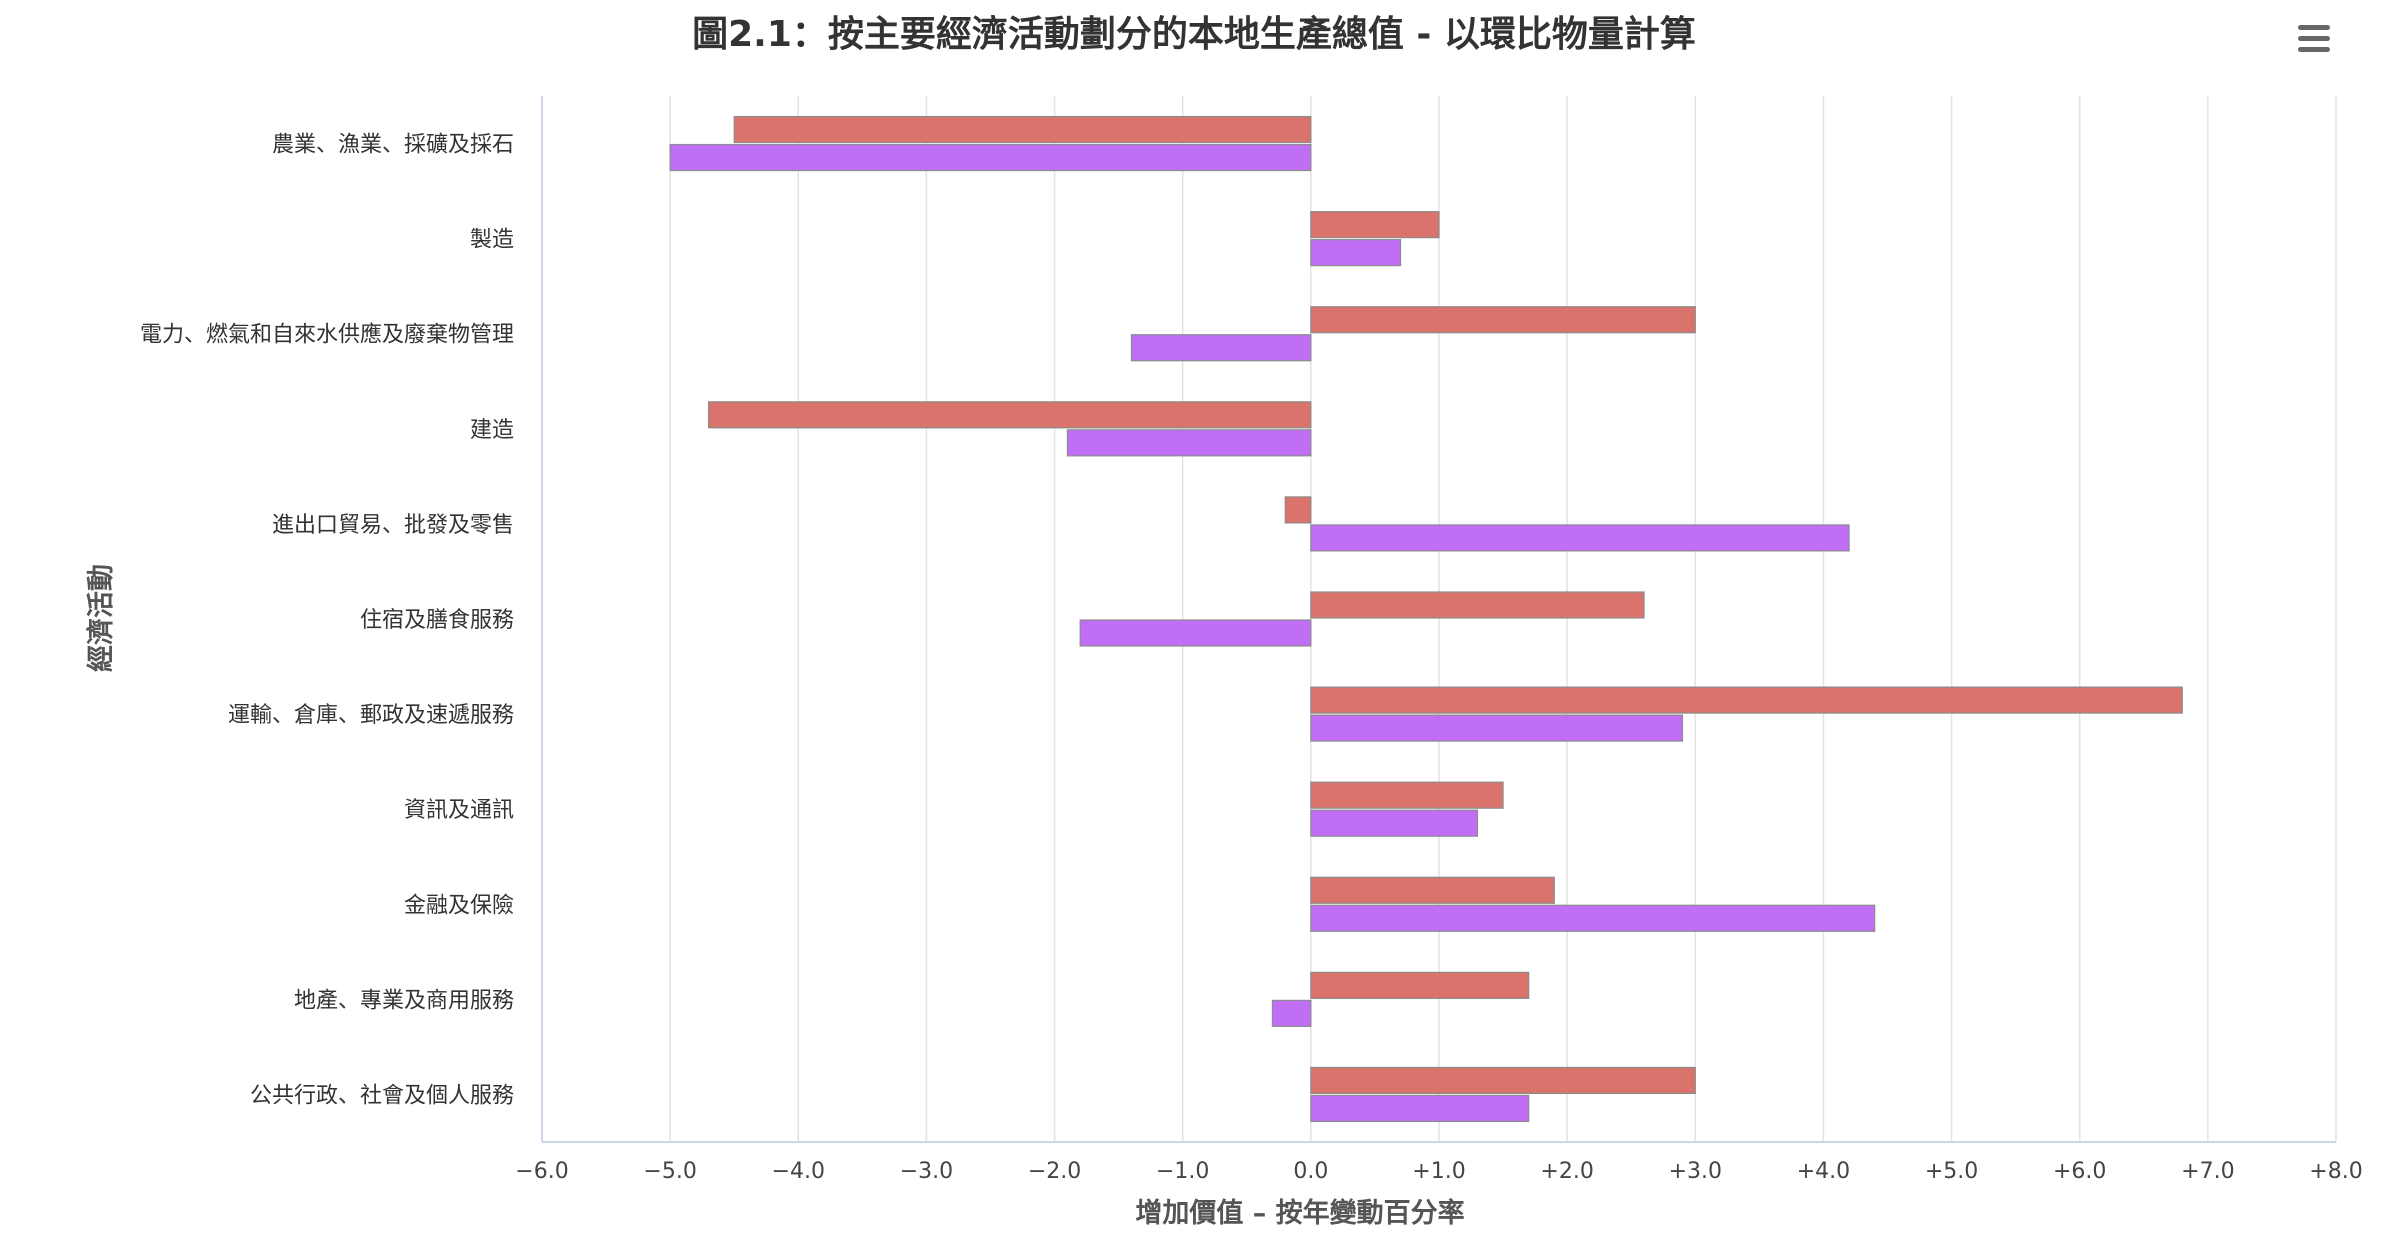 The height and width of the screenshot is (1236, 2388). What do you see at coordinates (1054, 1171) in the screenshot?
I see `x-tick-label: −2.0` at bounding box center [1054, 1171].